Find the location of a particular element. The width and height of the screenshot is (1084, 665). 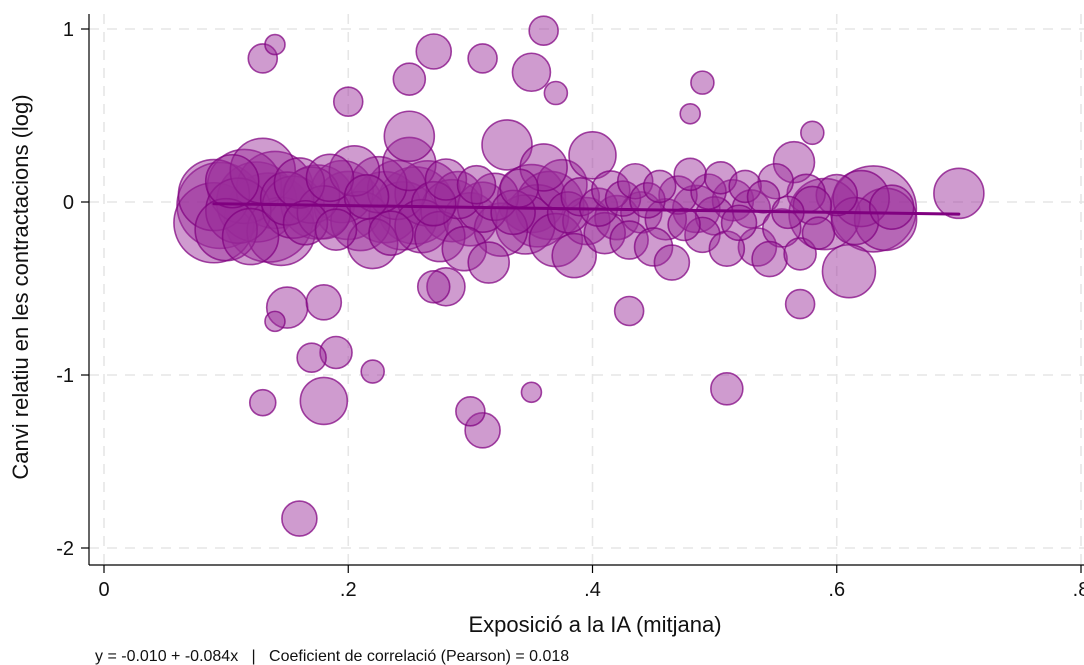

x-tick-label: .2 is located at coordinates (348, 590).